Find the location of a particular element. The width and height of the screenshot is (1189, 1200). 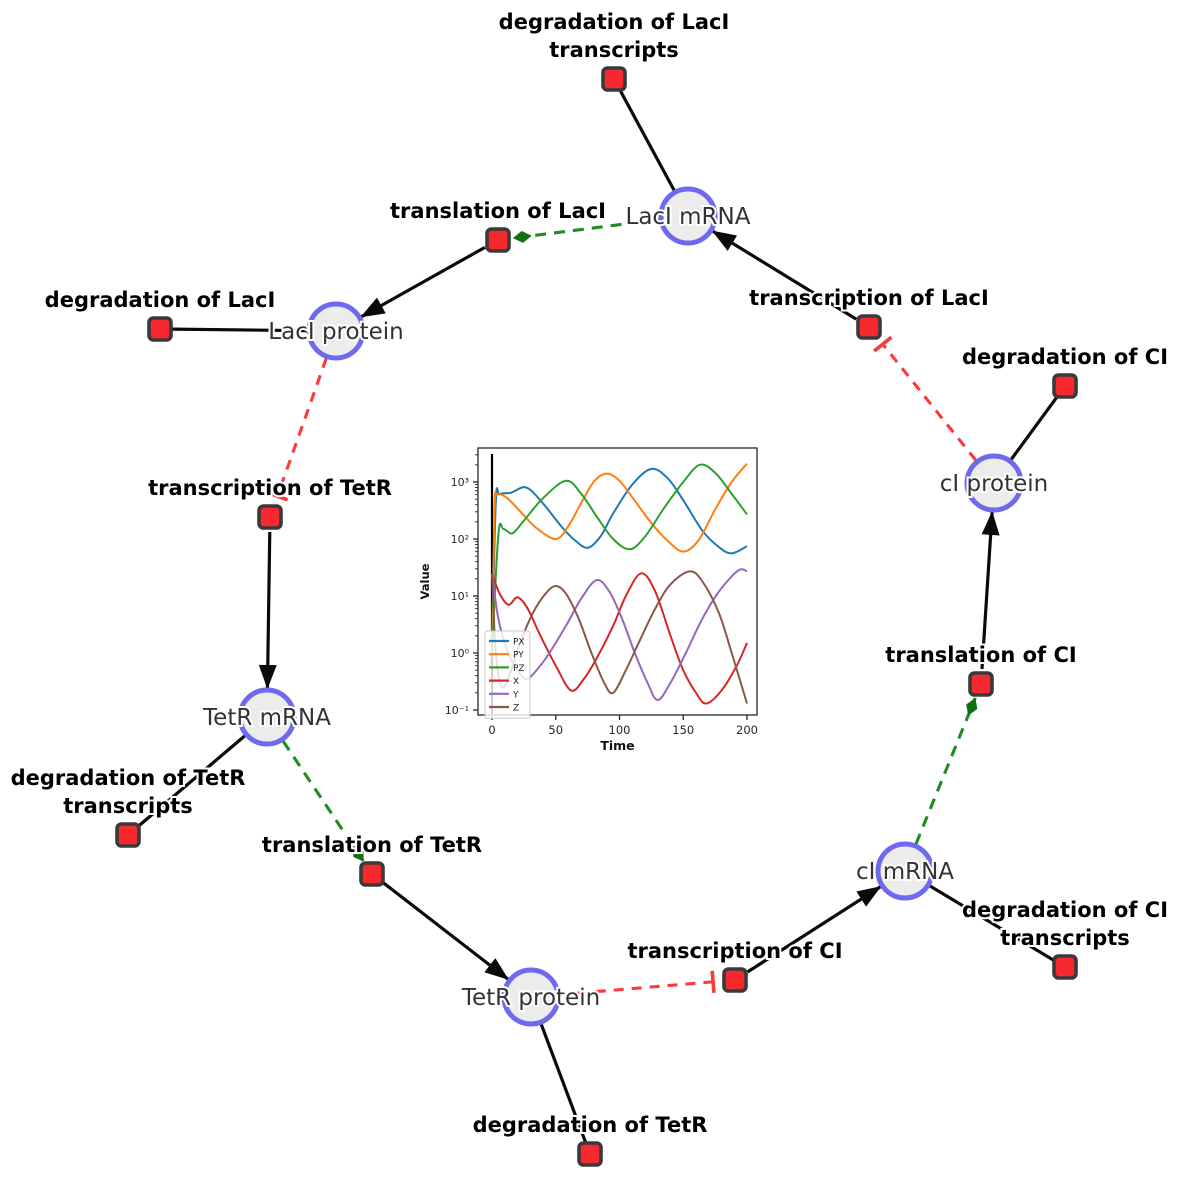

series-line-PX is located at coordinates (619, 560).